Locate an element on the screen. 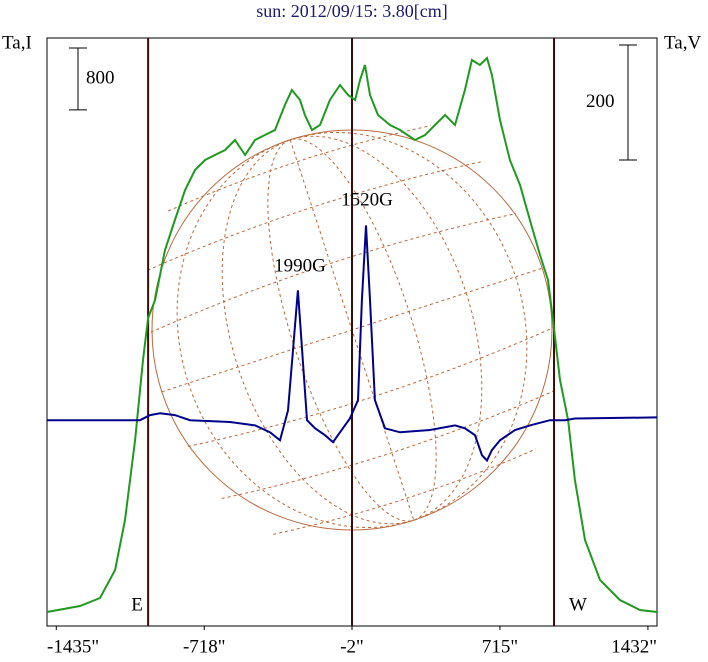 Image resolution: width=708 pixels, height=662 pixels. x-tick-label: 1432" is located at coordinates (634, 646).